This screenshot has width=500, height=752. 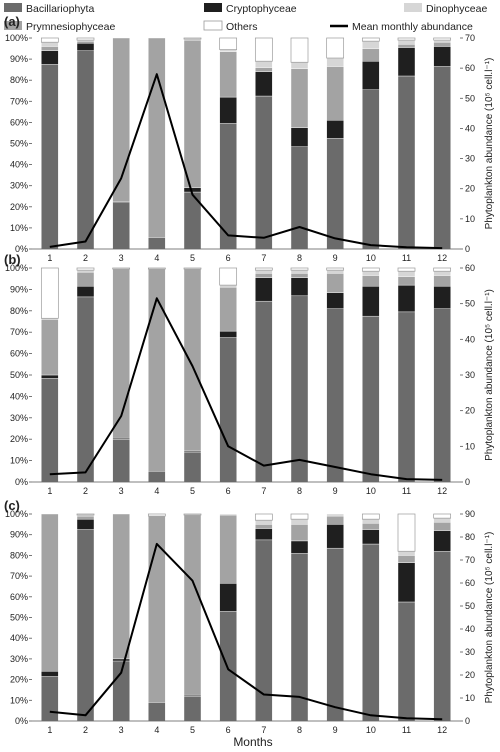 I want to click on y-tick-label: 50%, so click(x=19, y=618).